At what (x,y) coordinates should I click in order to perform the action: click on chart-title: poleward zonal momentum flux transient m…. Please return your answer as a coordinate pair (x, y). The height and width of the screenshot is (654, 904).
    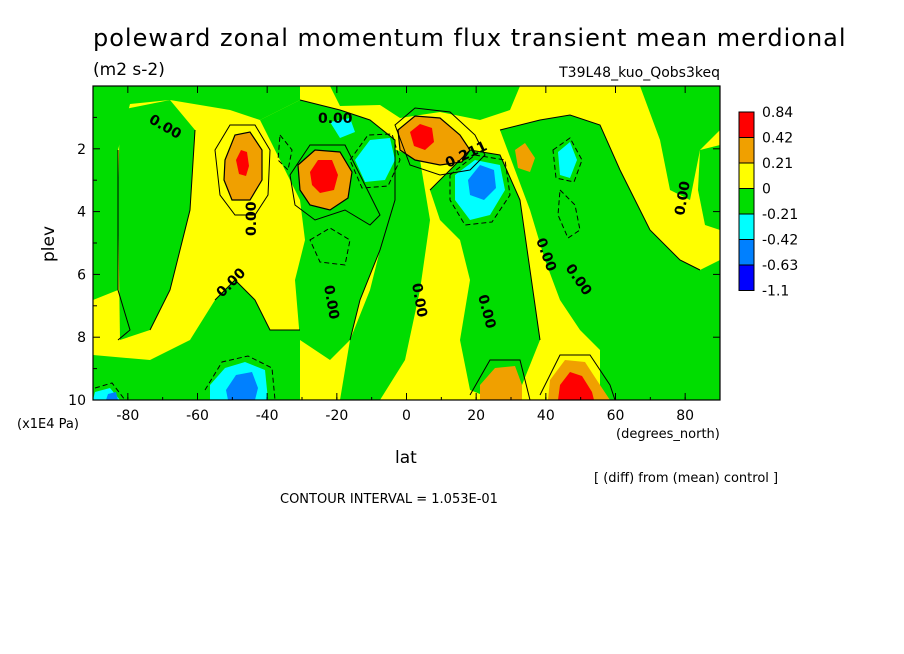
    Looking at the image, I should click on (470, 38).